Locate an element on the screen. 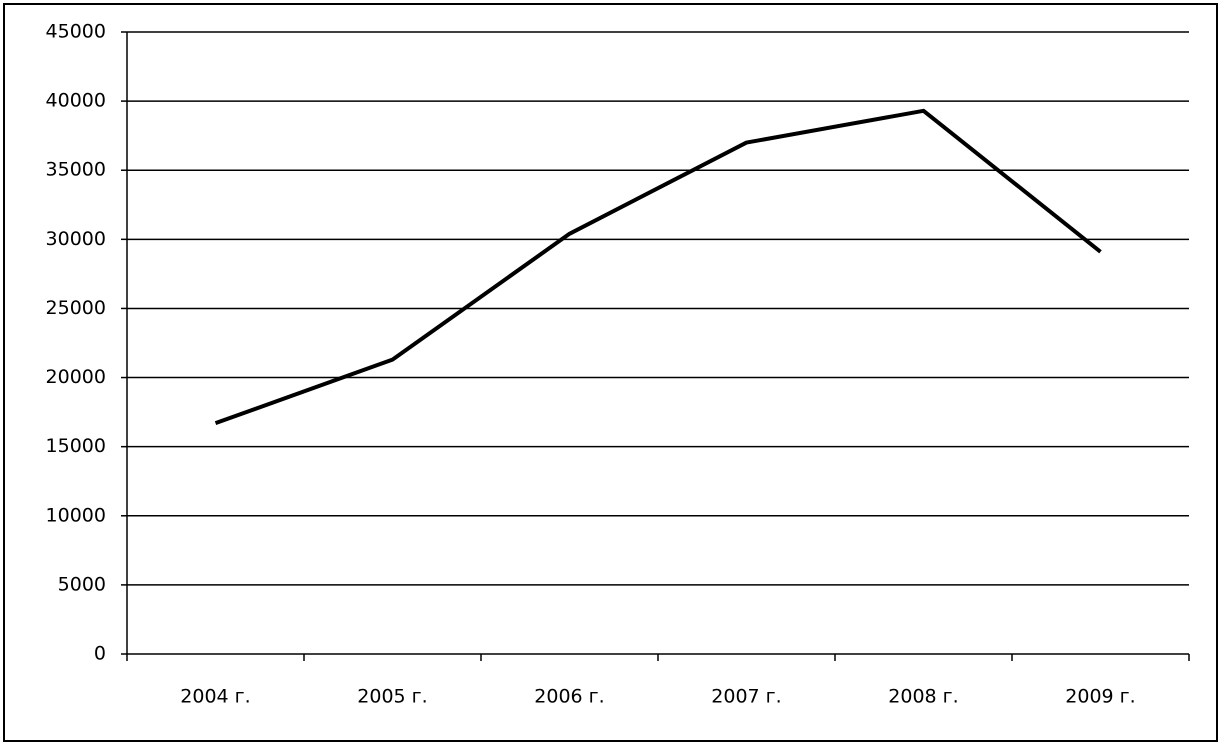 The height and width of the screenshot is (745, 1221). y-tick-label: 25000 is located at coordinates (76, 308).